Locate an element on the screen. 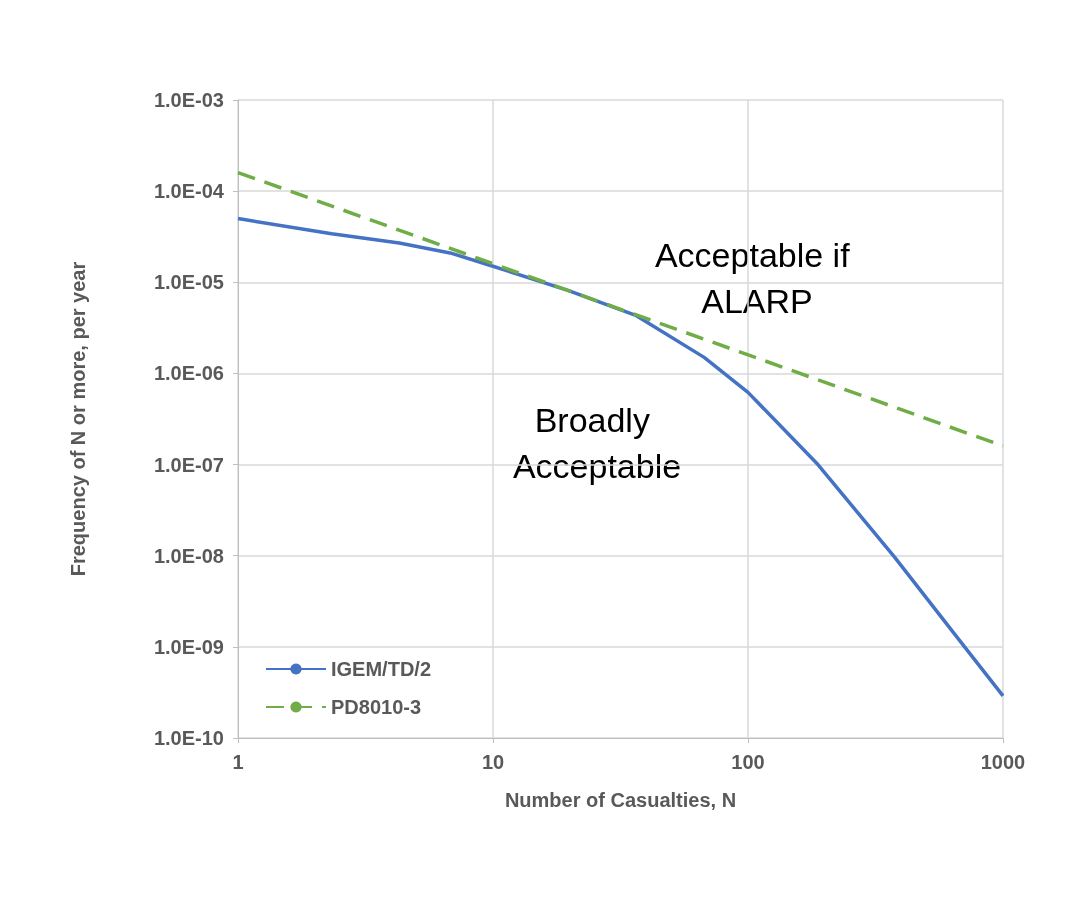 This screenshot has width=1082, height=897. y-tick-label: 1.0E-09 is located at coordinates (188, 646).